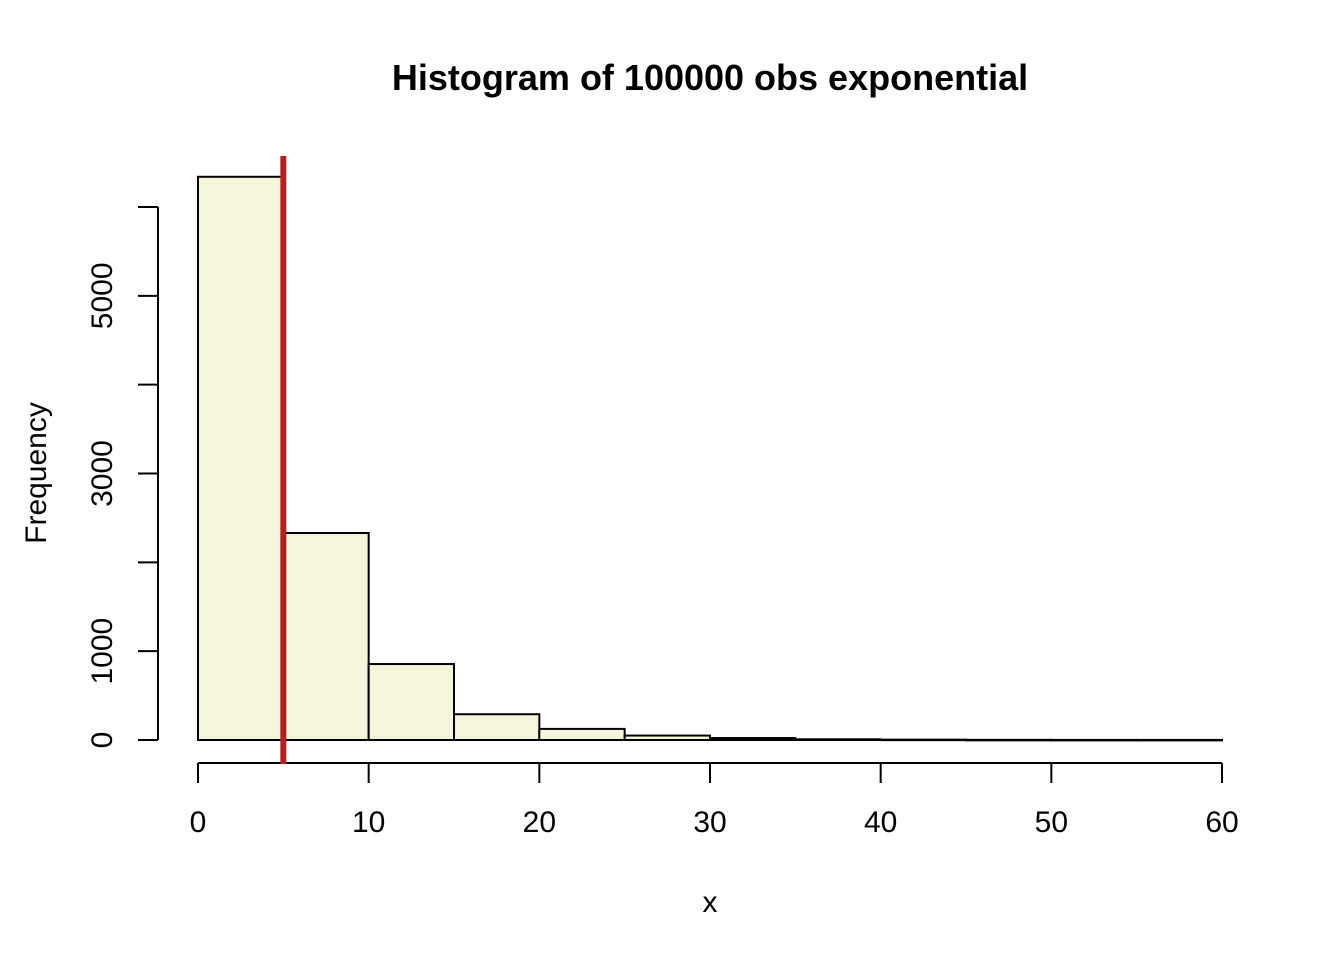 Image resolution: width=1344 pixels, height=960 pixels. Describe the element at coordinates (122, 477) in the screenshot. I see `y-axis: 0 1000 3000 5000` at that location.